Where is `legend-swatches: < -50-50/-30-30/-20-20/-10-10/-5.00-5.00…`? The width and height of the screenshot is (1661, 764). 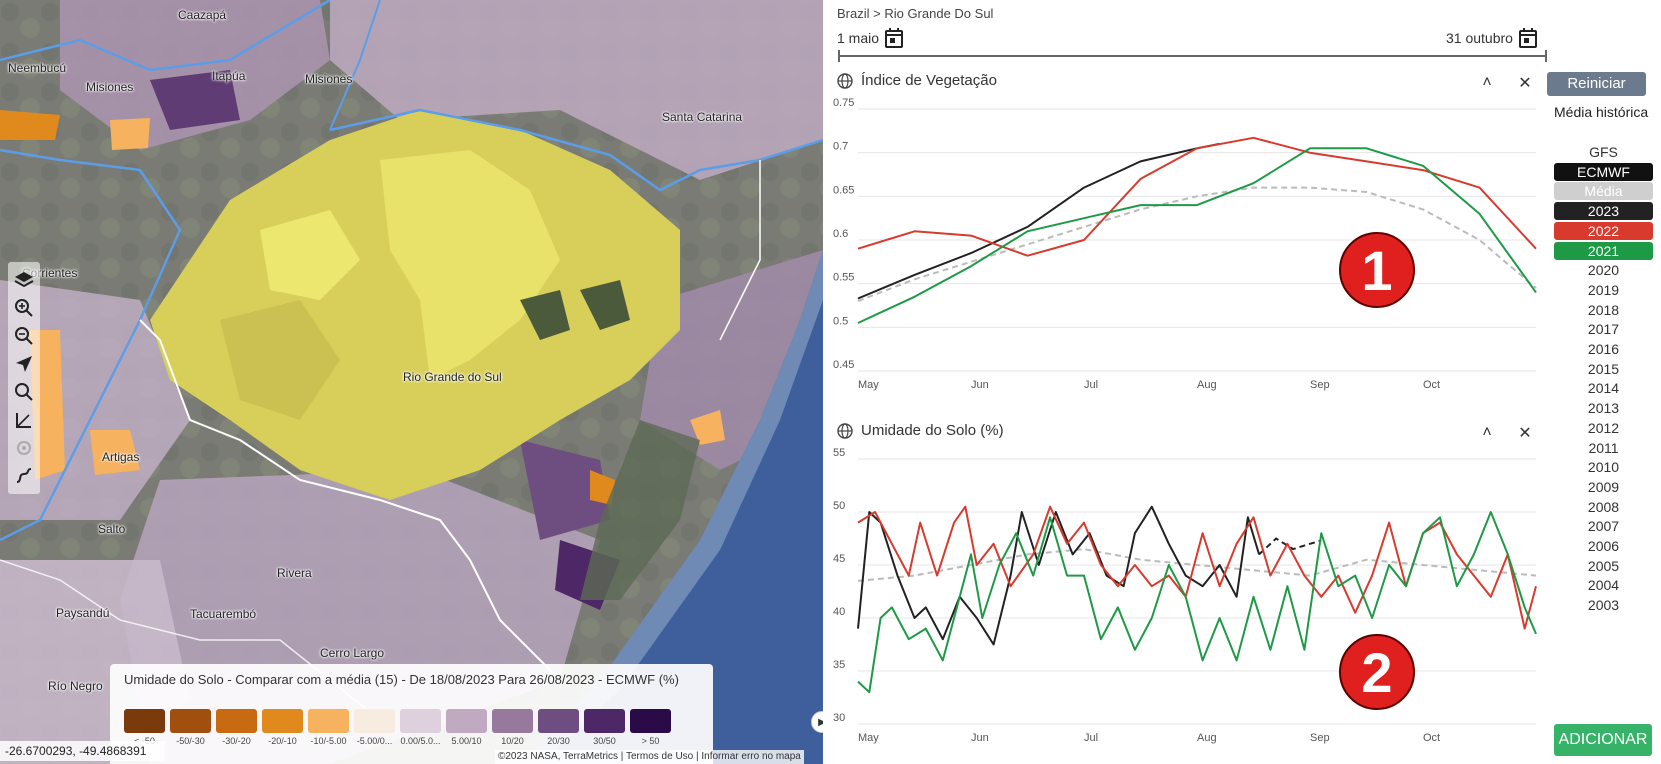 legend-swatches: < -50-50/-30-30/-20-20/-10-10/-5.00-5.00… is located at coordinates (397, 727).